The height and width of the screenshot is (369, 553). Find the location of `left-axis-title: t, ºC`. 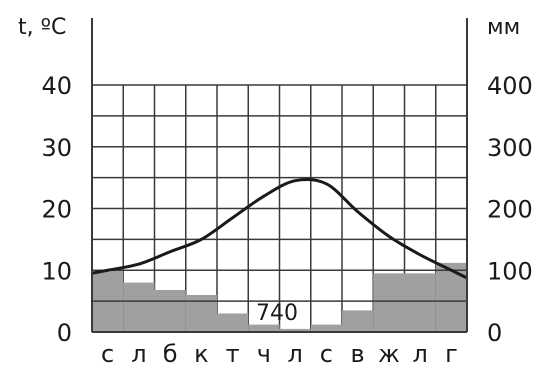

left-axis-title: t, ºC is located at coordinates (42, 27).